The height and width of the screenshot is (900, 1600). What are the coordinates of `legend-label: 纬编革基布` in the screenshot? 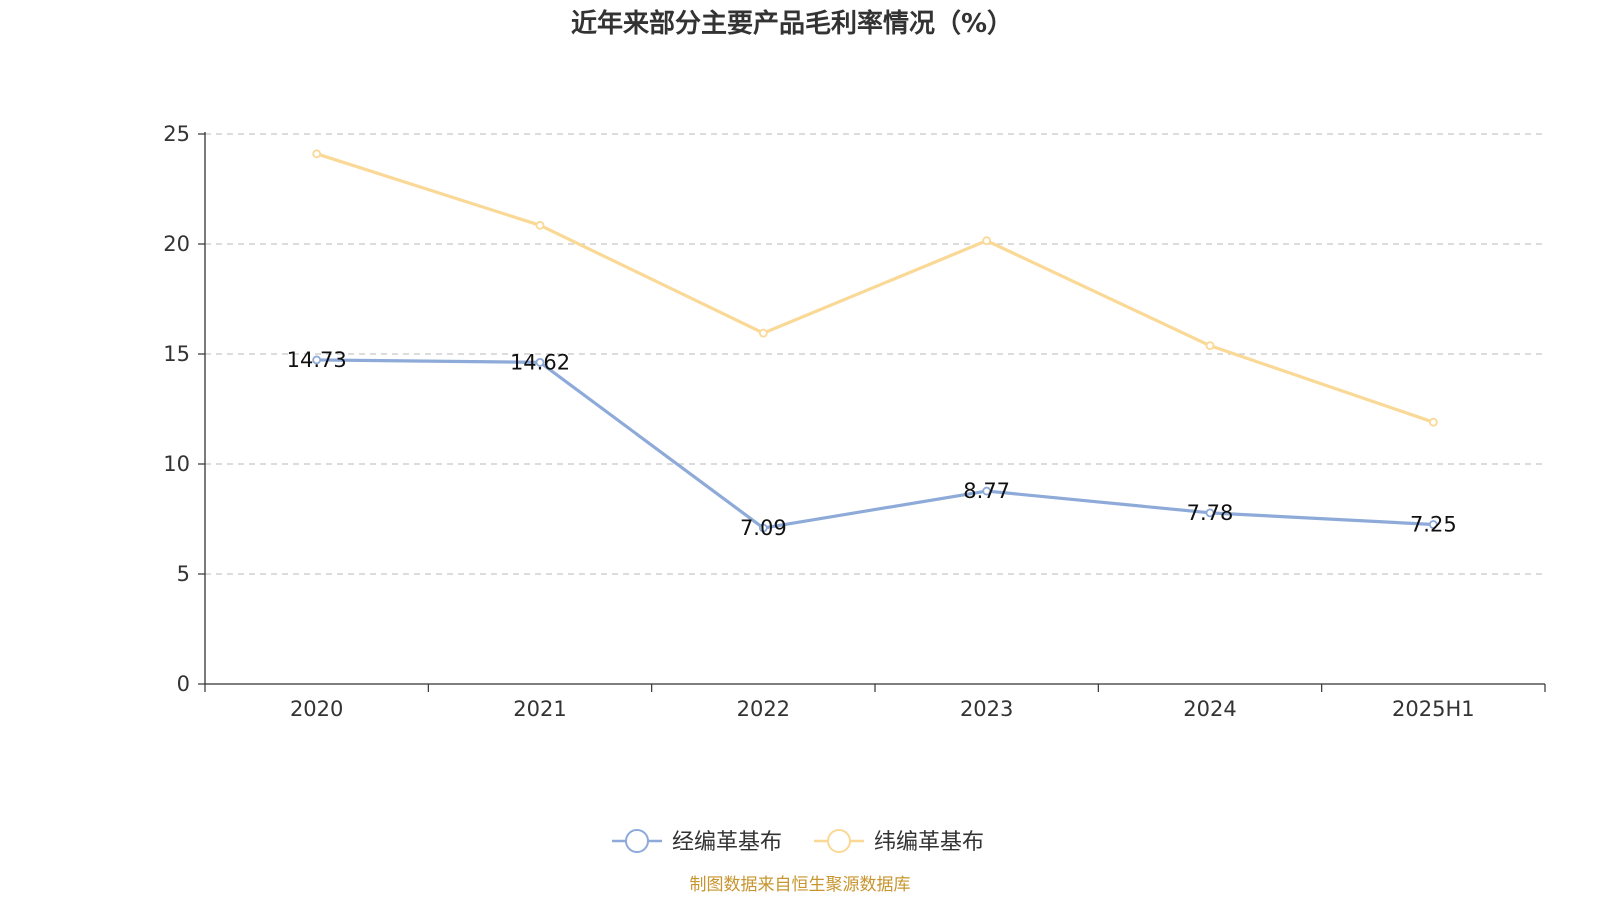 It's located at (929, 842).